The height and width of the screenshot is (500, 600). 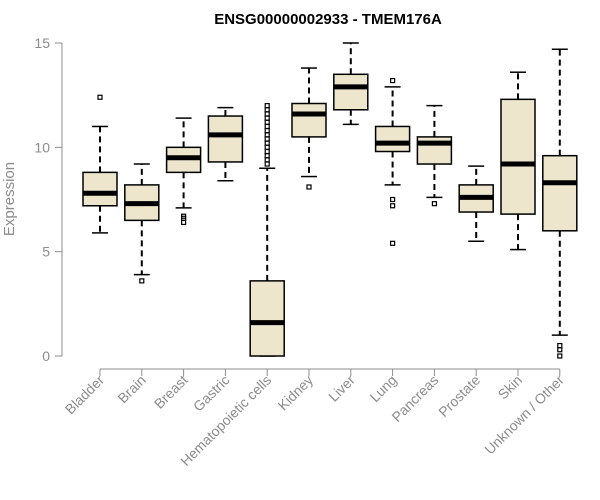 I want to click on box-group-breast, so click(x=183, y=171).